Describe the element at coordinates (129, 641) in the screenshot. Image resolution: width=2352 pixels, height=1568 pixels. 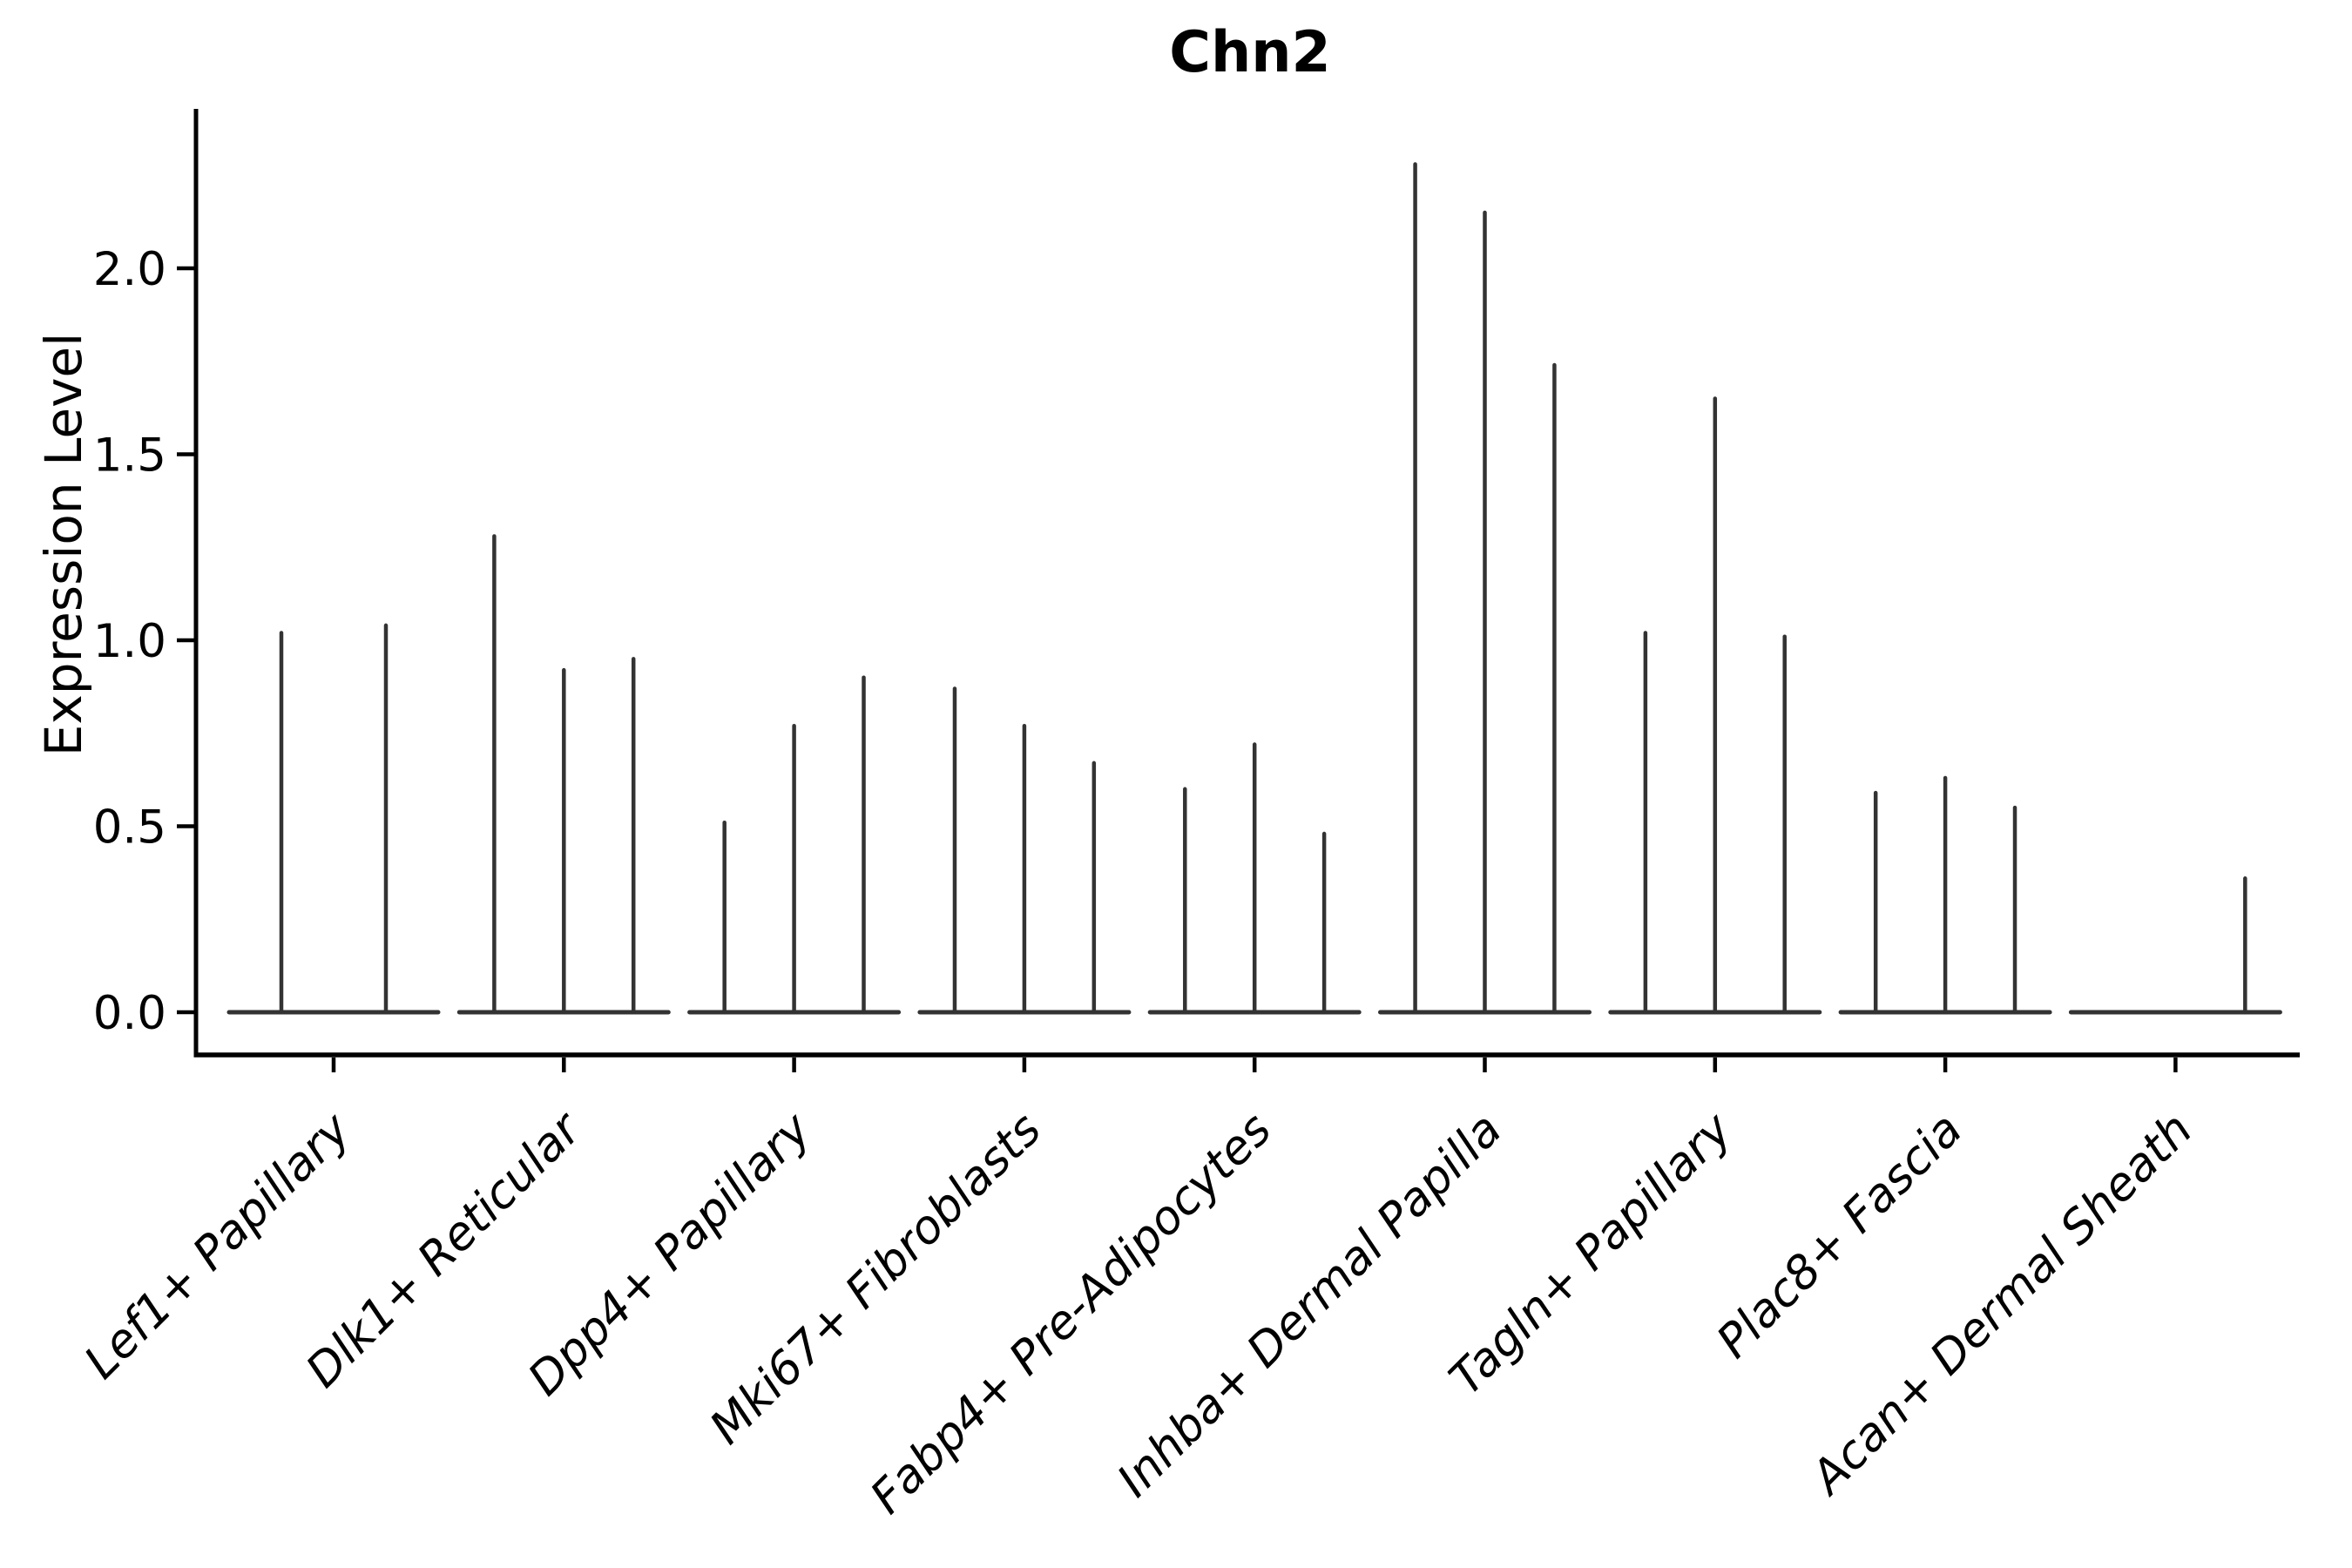
I see `y-tick-label: 1.0` at that location.